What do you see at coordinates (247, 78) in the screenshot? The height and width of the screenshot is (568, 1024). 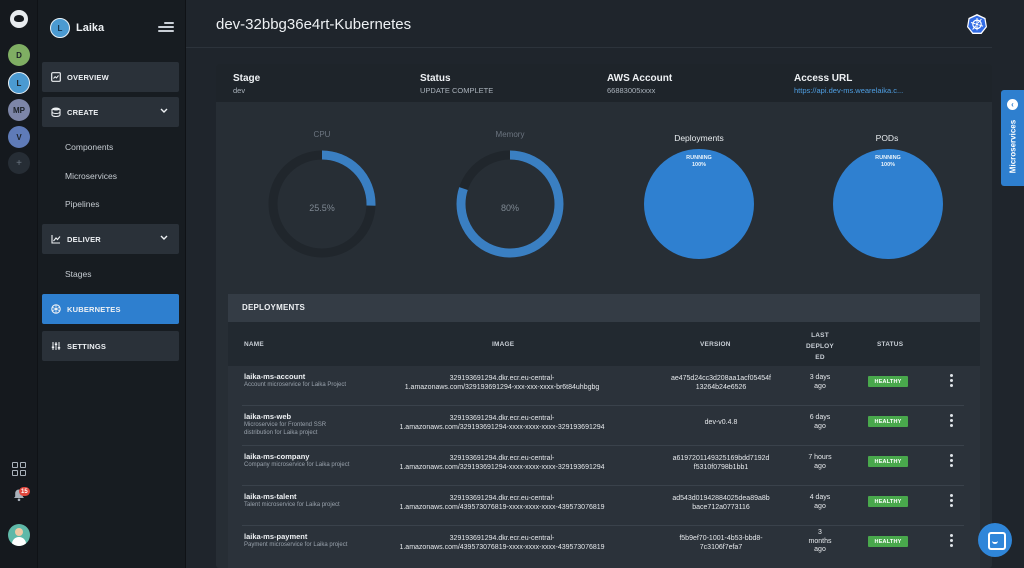 I see `stage-label: Stage` at bounding box center [247, 78].